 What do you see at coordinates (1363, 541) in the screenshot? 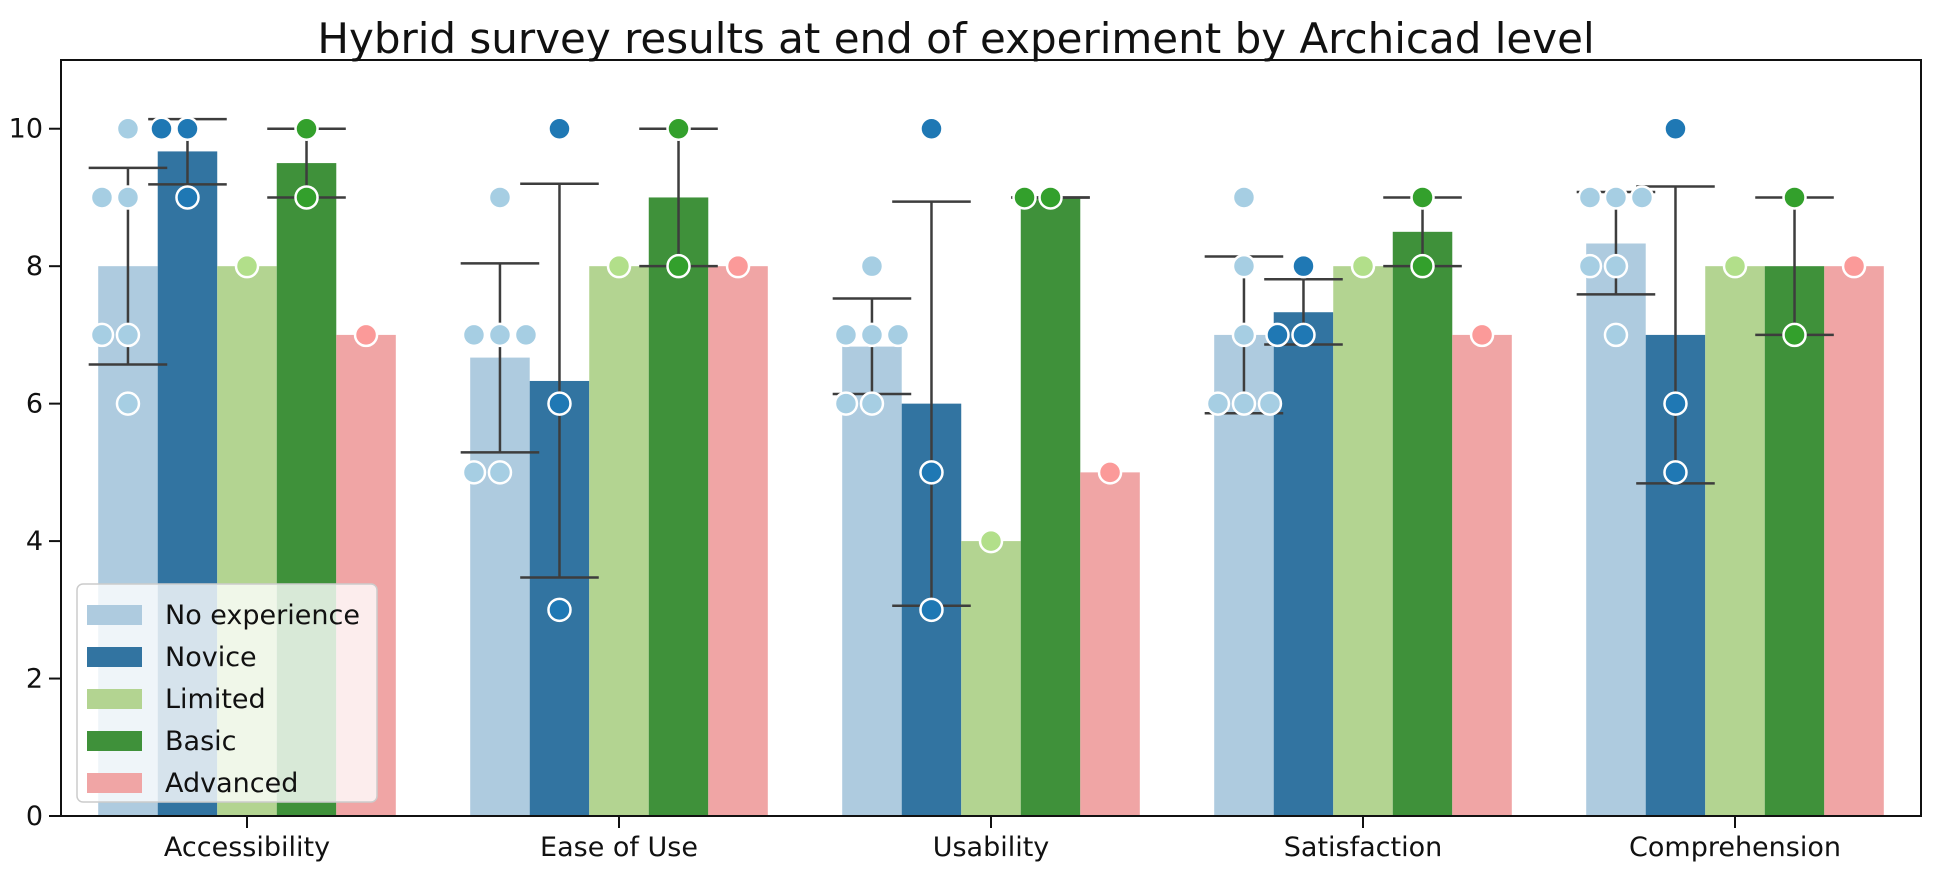
I see `bar-limited-satisfaction` at bounding box center [1363, 541].